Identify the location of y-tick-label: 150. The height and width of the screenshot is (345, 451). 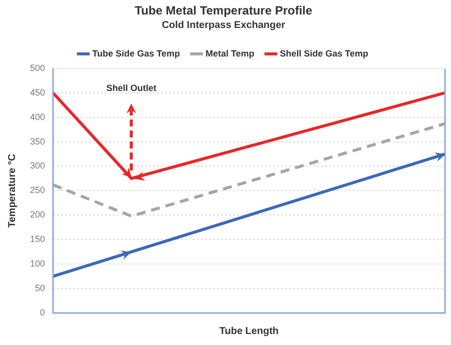
(38, 239).